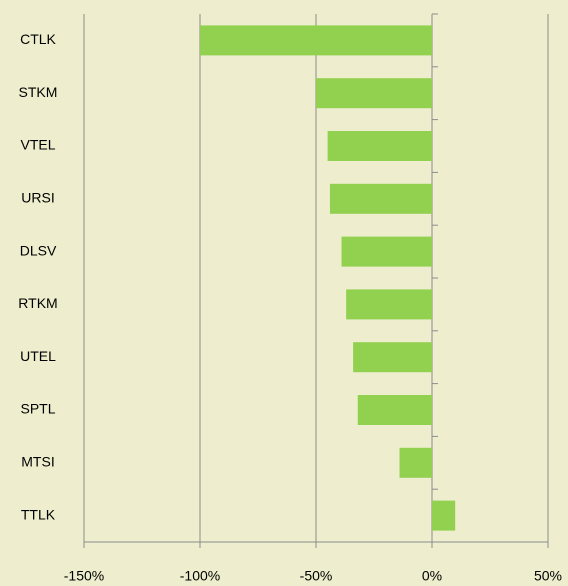 The image size is (568, 586). Describe the element at coordinates (38, 39) in the screenshot. I see `y-tick-label: CTLK` at that location.